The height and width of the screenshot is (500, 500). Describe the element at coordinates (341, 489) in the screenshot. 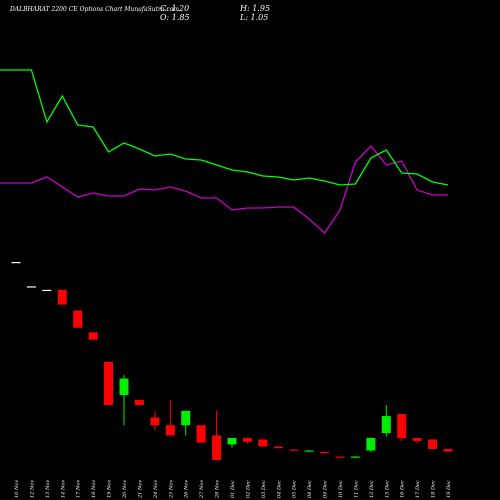

I see `x-tick-label: 10 Dec` at that location.